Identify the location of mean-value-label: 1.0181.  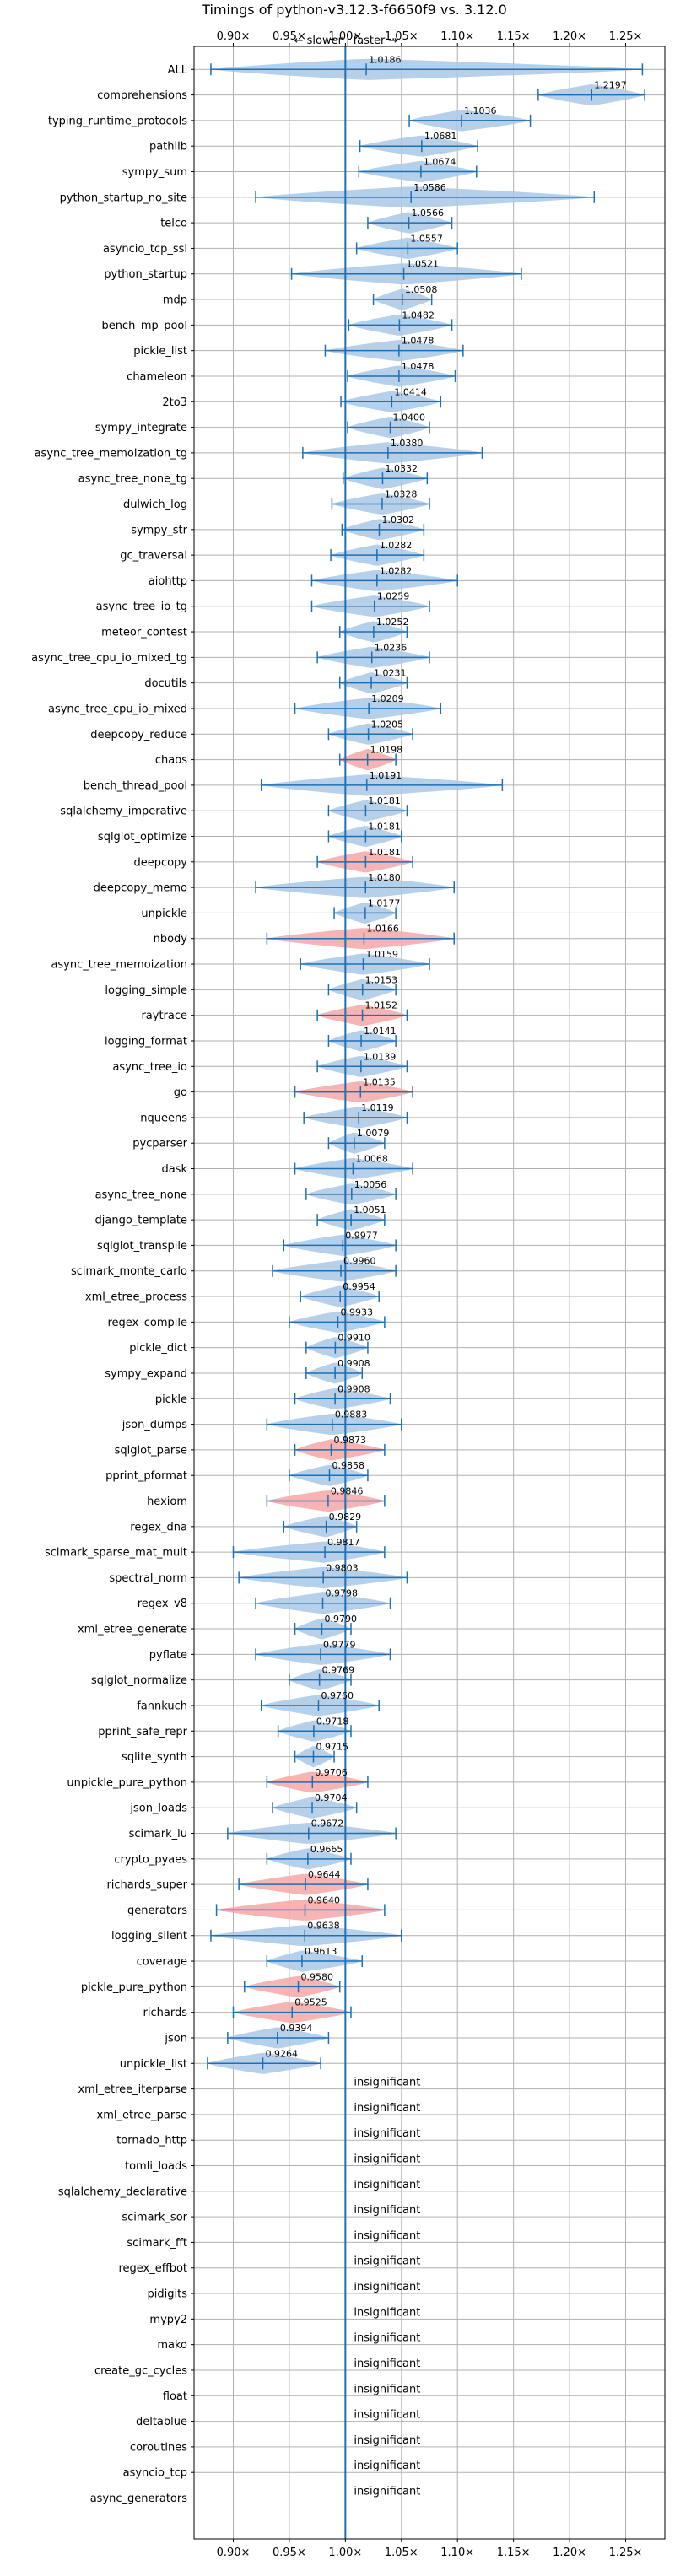
(384, 827).